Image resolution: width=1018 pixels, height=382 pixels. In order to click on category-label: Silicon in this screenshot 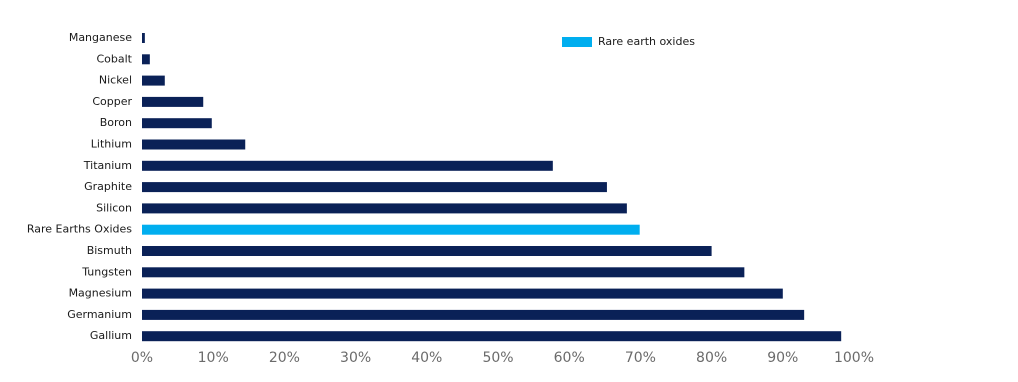, I will do `click(114, 207)`.